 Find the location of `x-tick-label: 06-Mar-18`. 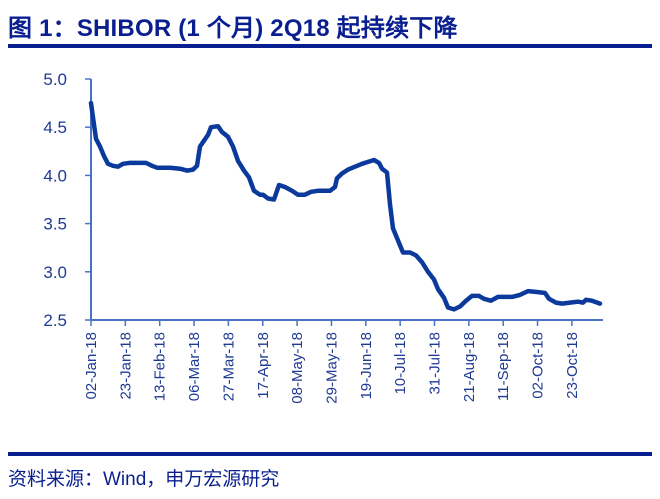

x-tick-label: 06-Mar-18 is located at coordinates (194, 366).